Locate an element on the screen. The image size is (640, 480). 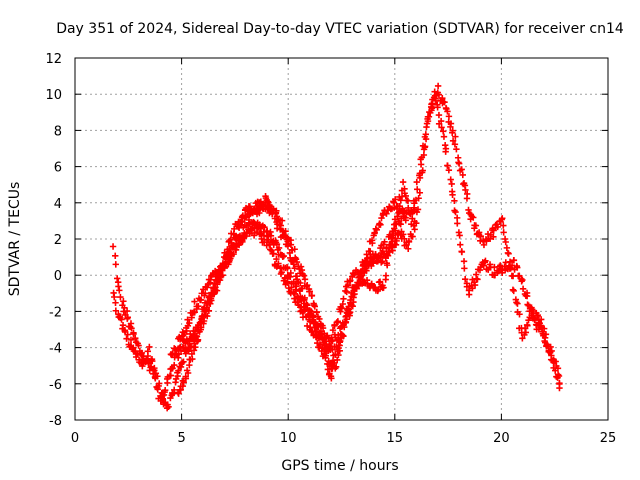
y-axis-title: SDTVAR / TECUs is located at coordinates (15, 239).